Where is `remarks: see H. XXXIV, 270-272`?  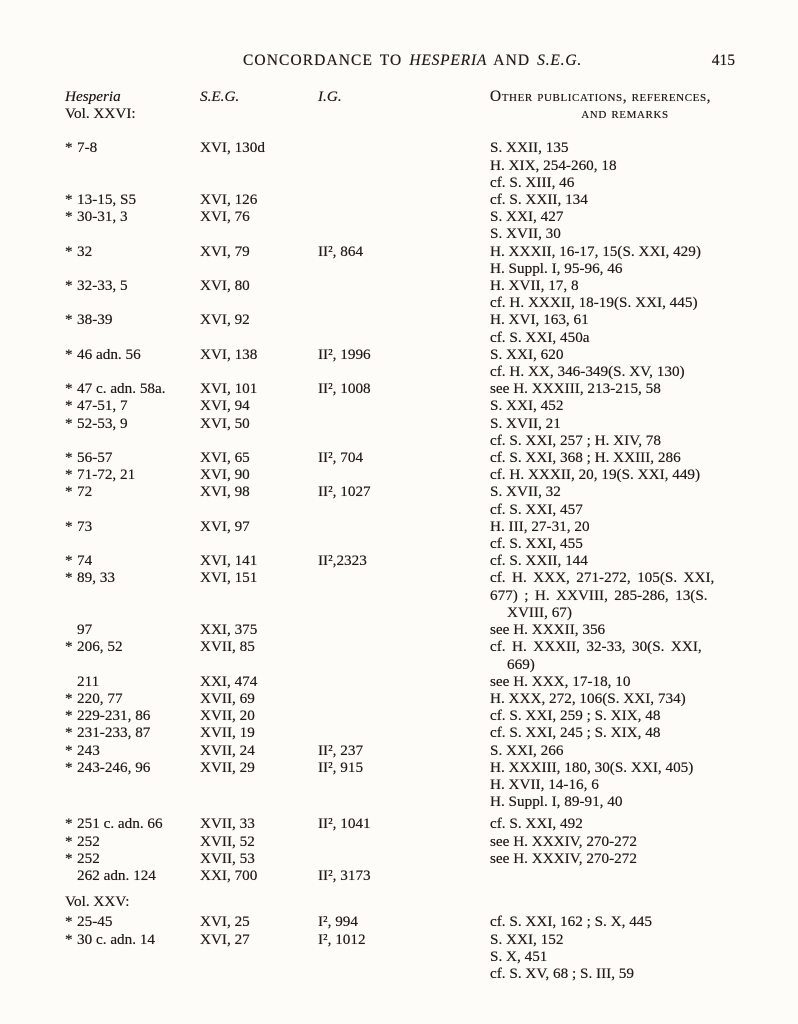 remarks: see H. XXXIV, 270-272 is located at coordinates (625, 858).